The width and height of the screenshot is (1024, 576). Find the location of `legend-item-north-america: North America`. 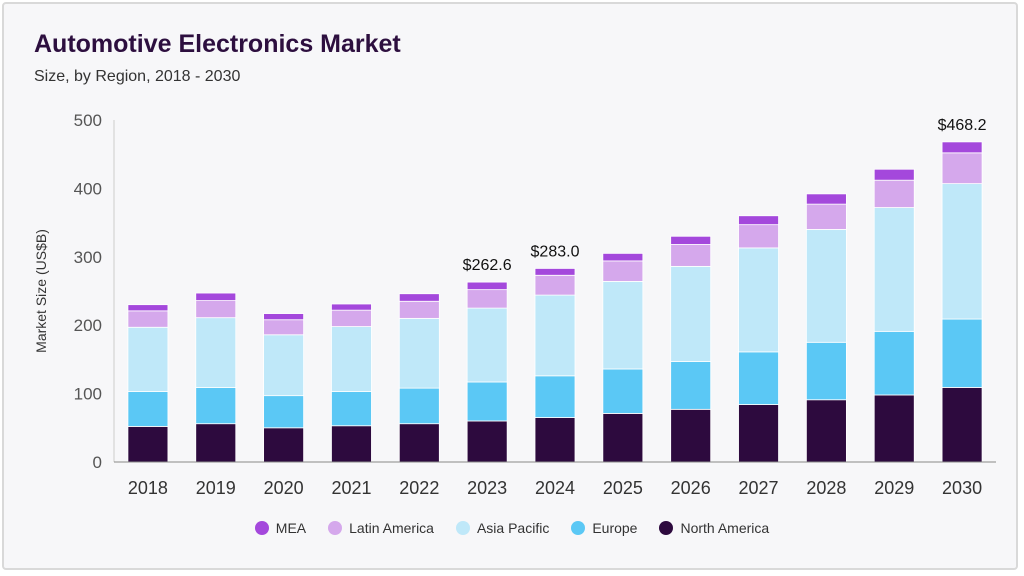

legend-item-north-america: North America is located at coordinates (714, 528).